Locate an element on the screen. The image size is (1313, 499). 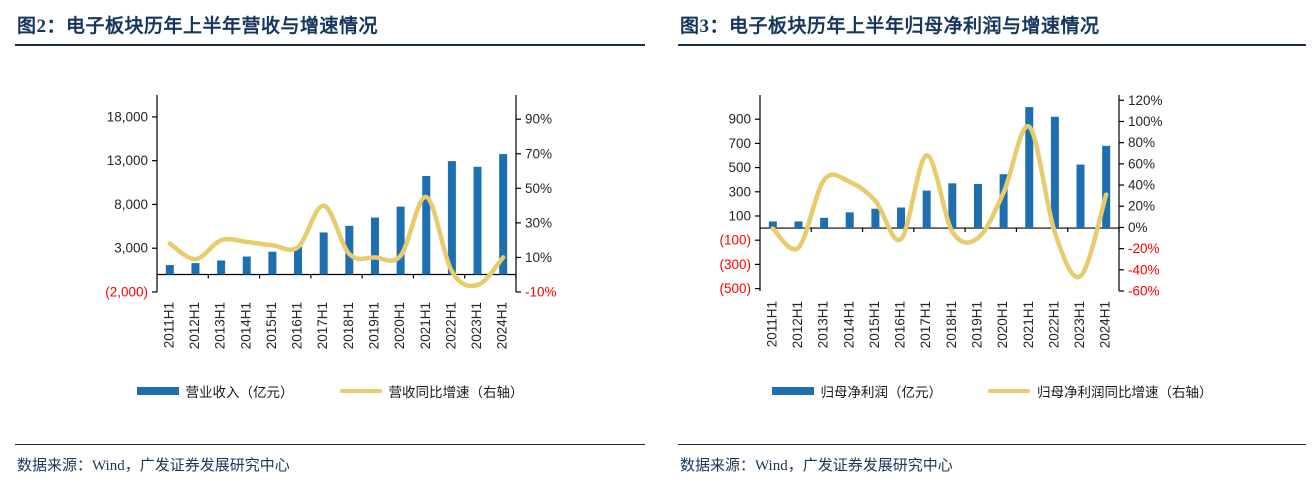
left-axis-tick-label: 700 is located at coordinates (739, 143).